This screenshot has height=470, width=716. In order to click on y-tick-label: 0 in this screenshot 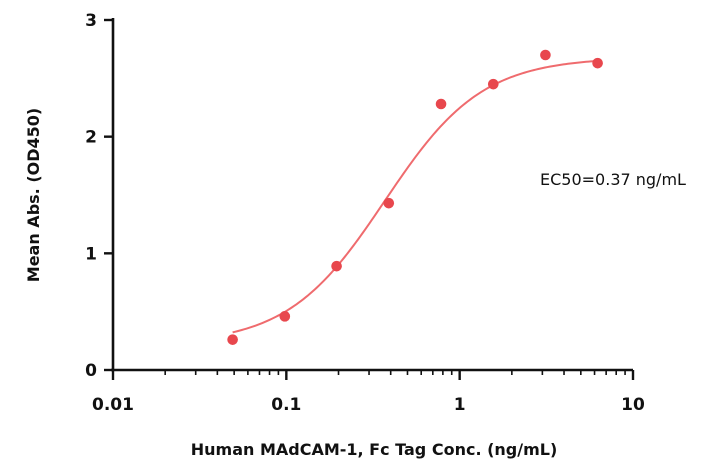, I will do `click(91, 371)`.